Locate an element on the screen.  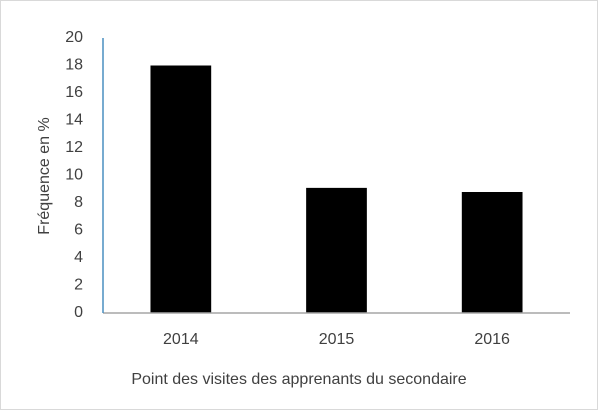
y-tick-label: 0 is located at coordinates (78, 312).